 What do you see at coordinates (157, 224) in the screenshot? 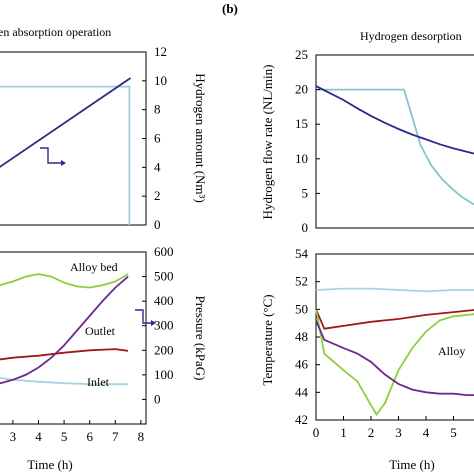
I see `top-left-ytick-label: 0` at bounding box center [157, 224].